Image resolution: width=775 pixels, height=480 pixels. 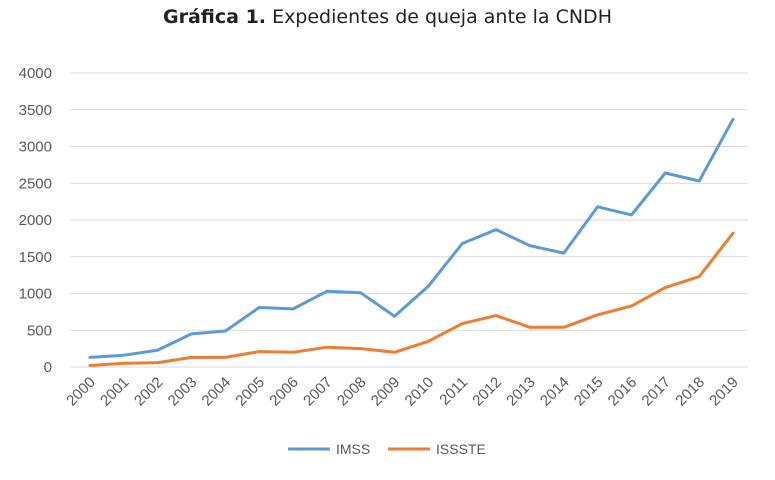 What do you see at coordinates (39, 330) in the screenshot?
I see `y-tick-label-500: 500` at bounding box center [39, 330].